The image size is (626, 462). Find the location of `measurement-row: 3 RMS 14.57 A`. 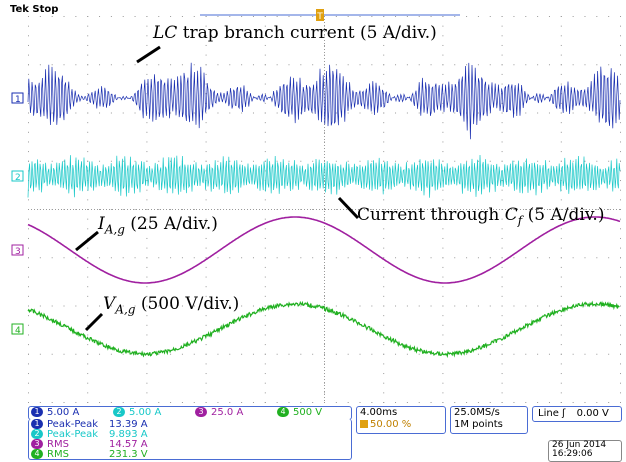

measurement-row: 3 RMS 14.57 A is located at coordinates (89, 444).